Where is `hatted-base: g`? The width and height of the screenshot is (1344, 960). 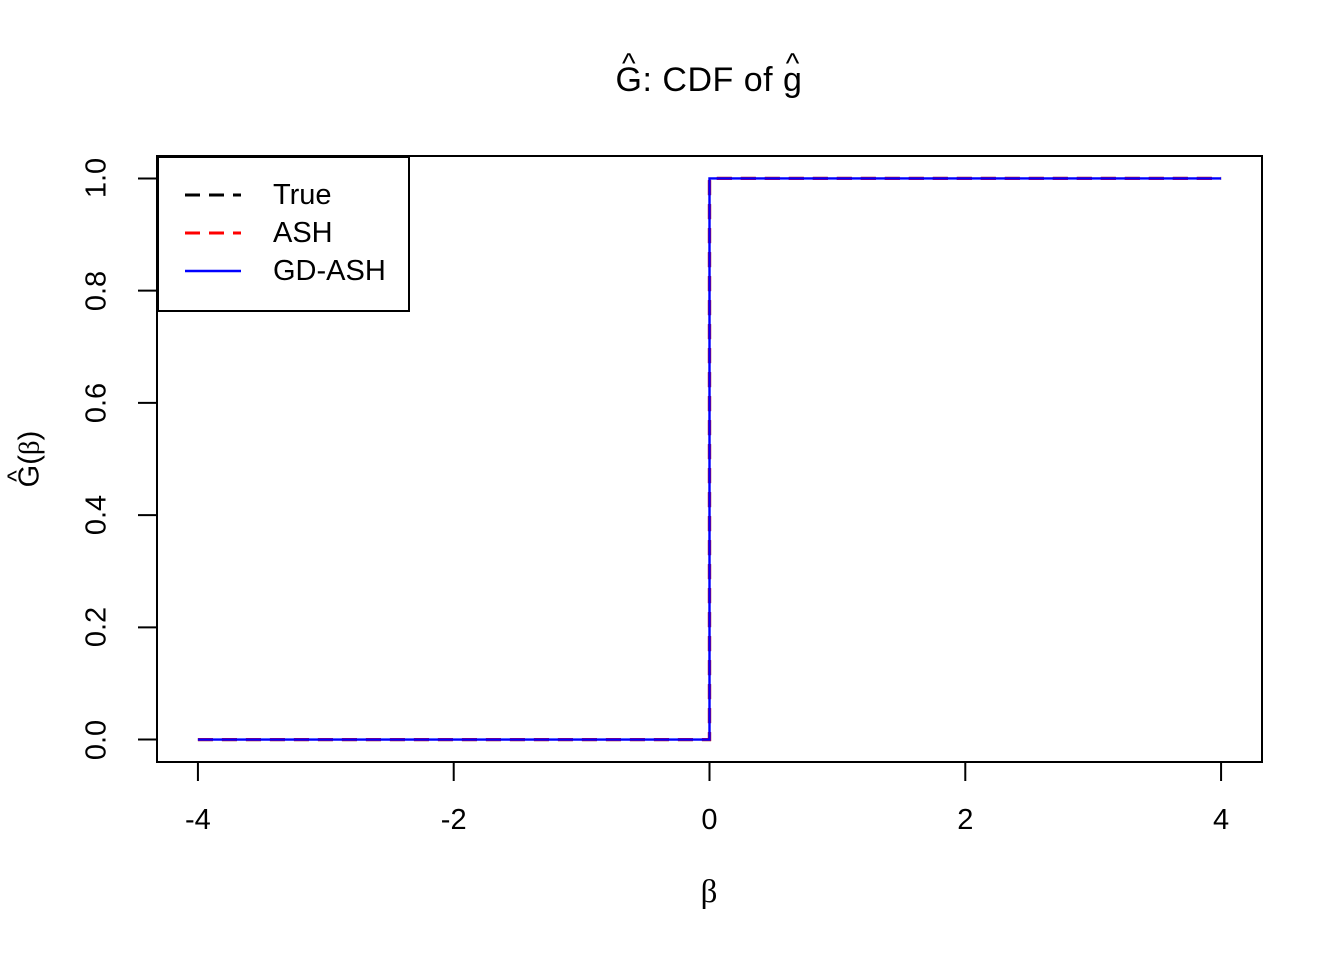 hatted-base: g is located at coordinates (793, 80).